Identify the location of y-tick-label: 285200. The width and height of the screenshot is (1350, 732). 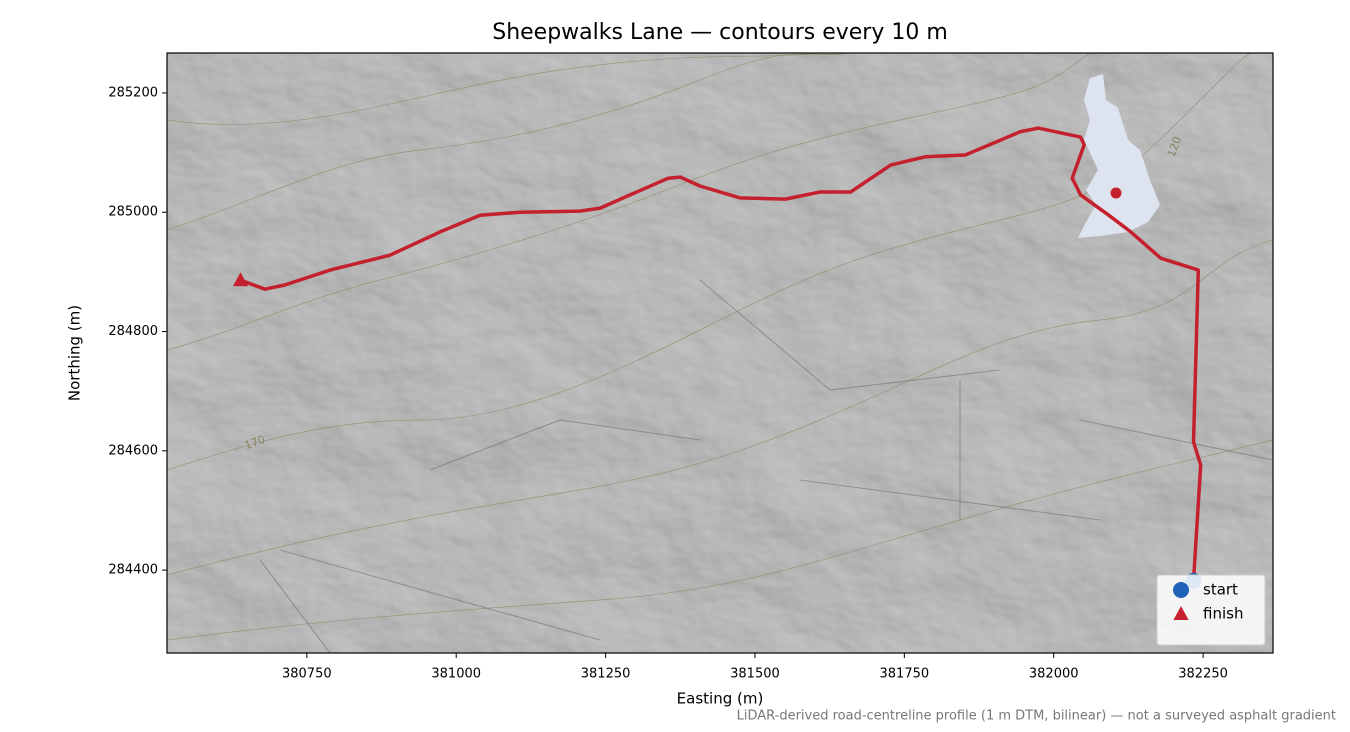
(133, 92).